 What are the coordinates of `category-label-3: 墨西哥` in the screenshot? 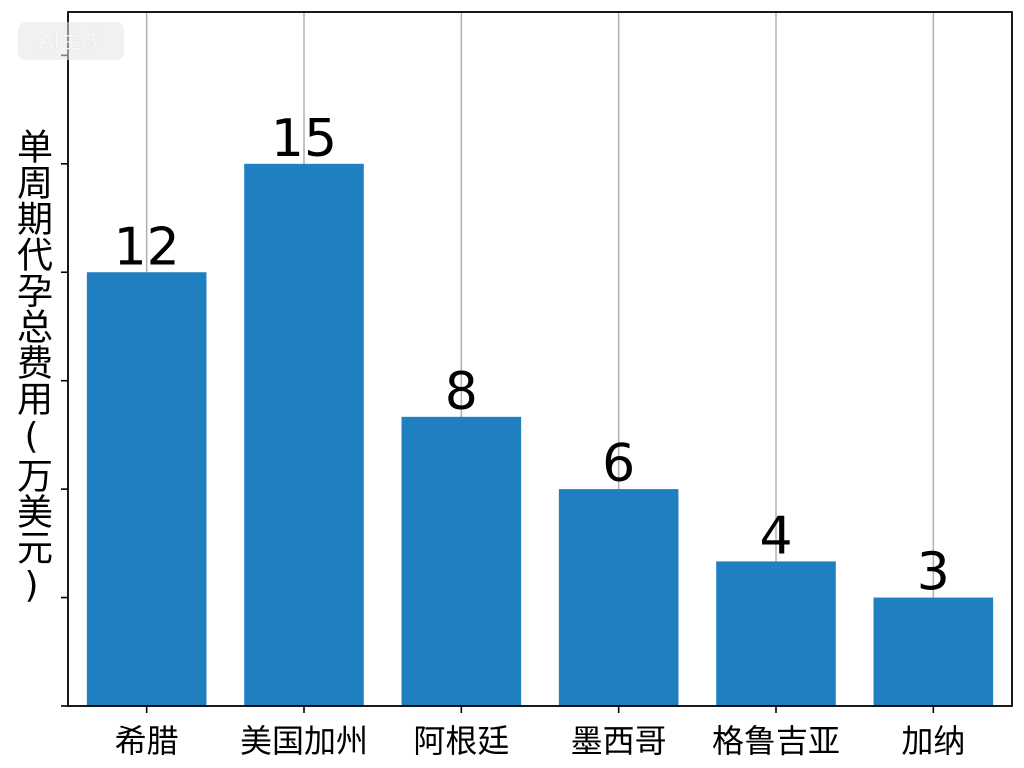 It's located at (619, 741).